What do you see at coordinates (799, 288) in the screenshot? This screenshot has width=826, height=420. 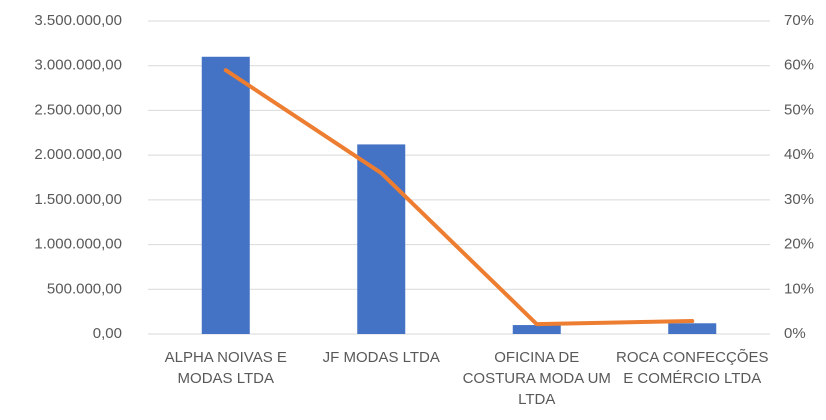 I see `y2-tick-label: 10%` at bounding box center [799, 288].